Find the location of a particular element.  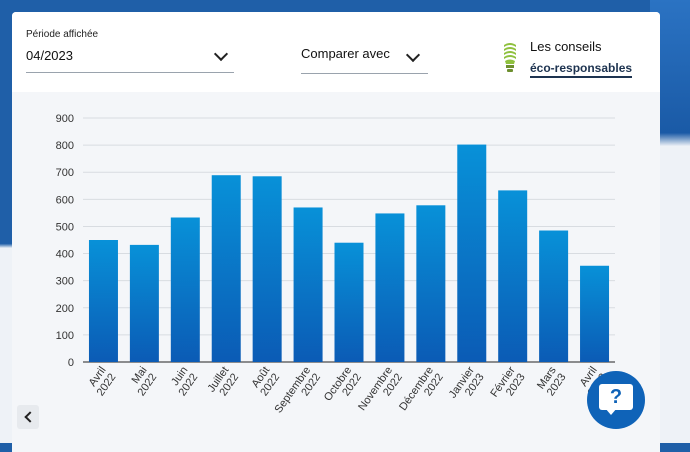

help-chat-button: ? is located at coordinates (616, 400).